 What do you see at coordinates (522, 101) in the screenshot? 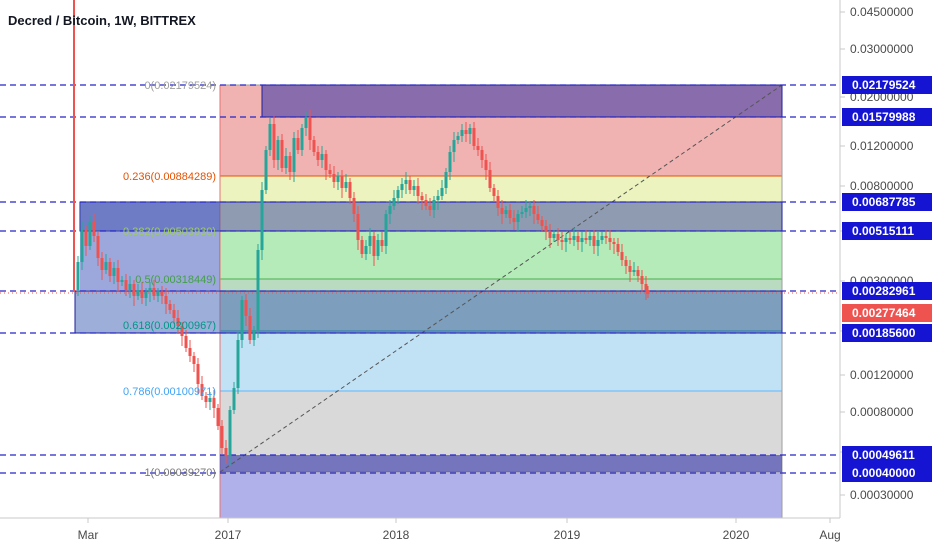
I see `rect-top-zone` at bounding box center [522, 101].